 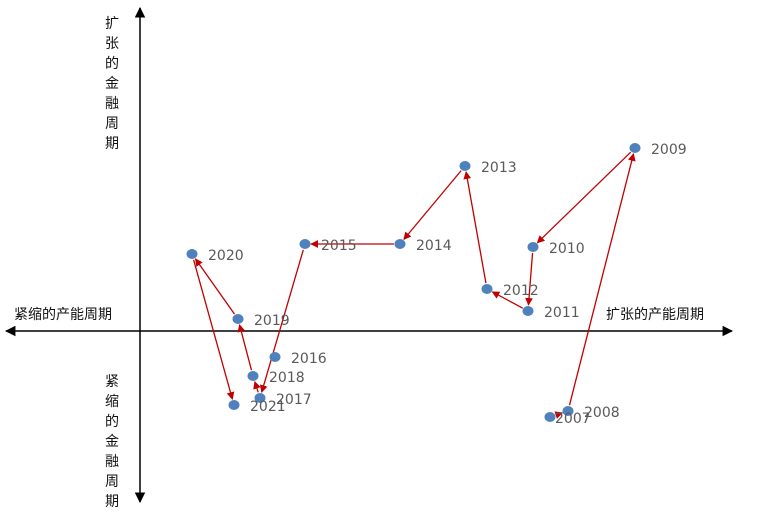 I want to click on data-point-2011, so click(x=528, y=311).